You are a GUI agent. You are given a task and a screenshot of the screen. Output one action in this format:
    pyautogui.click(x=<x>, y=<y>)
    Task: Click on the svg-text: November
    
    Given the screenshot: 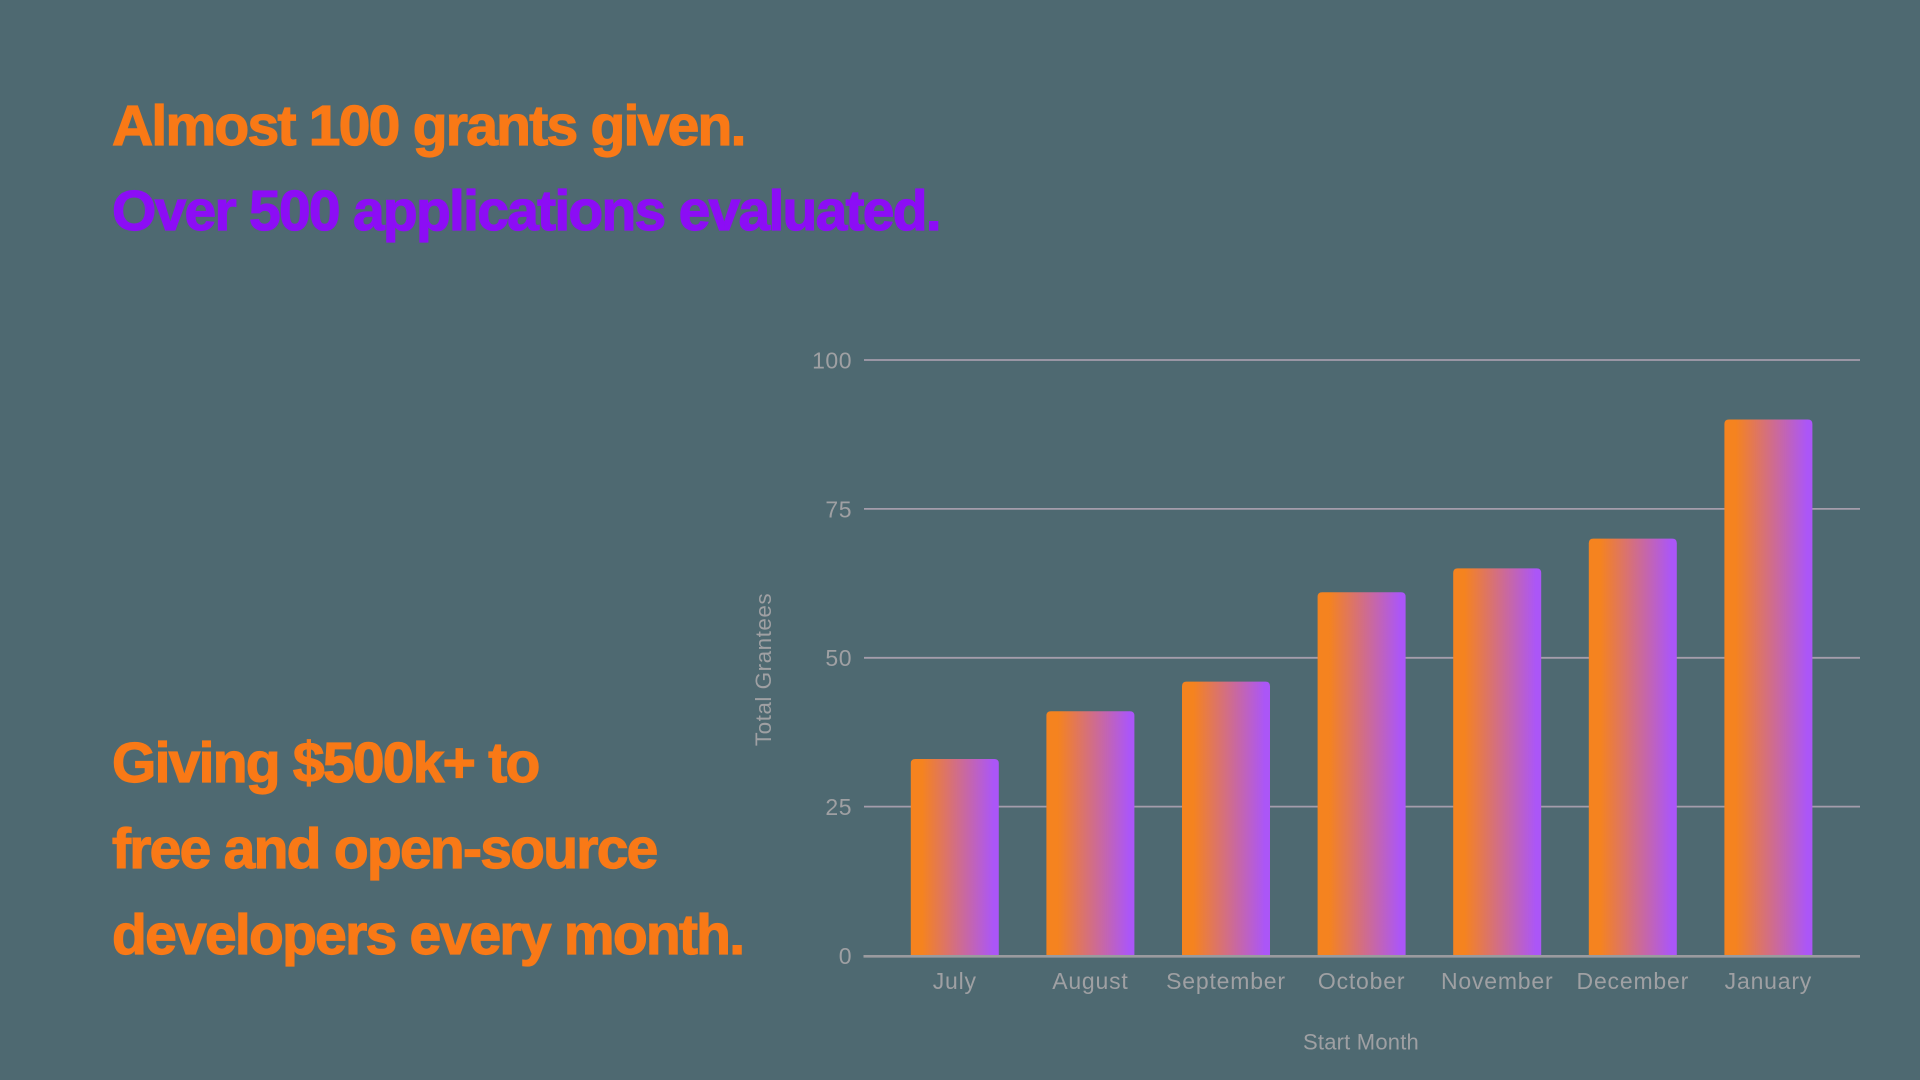 What is the action you would take?
    pyautogui.click(x=1497, y=981)
    